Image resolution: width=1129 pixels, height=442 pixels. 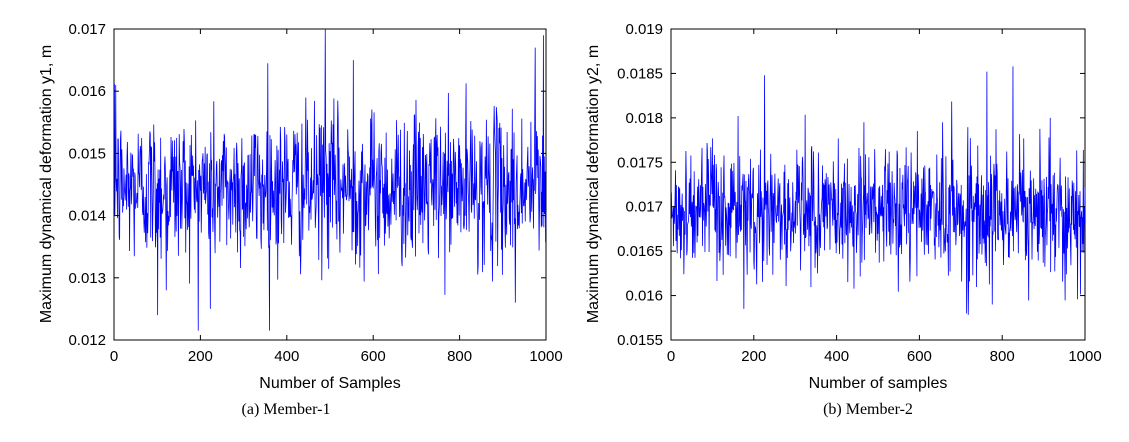 What do you see at coordinates (640, 162) in the screenshot?
I see `y-tick-label: 0.0175` at bounding box center [640, 162].